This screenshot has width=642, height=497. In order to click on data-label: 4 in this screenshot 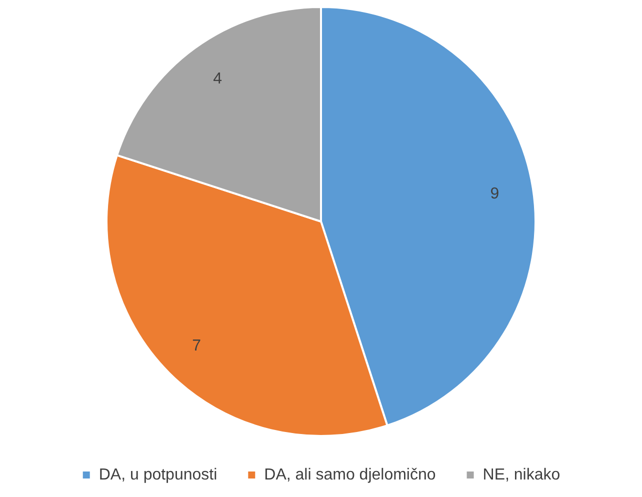, I will do `click(217, 79)`.